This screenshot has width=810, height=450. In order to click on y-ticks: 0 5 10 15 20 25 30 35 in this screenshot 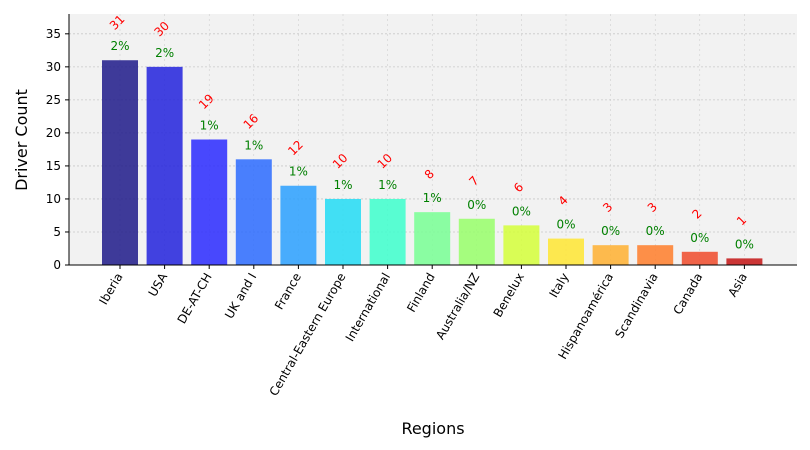, I will do `click(57, 149)`.